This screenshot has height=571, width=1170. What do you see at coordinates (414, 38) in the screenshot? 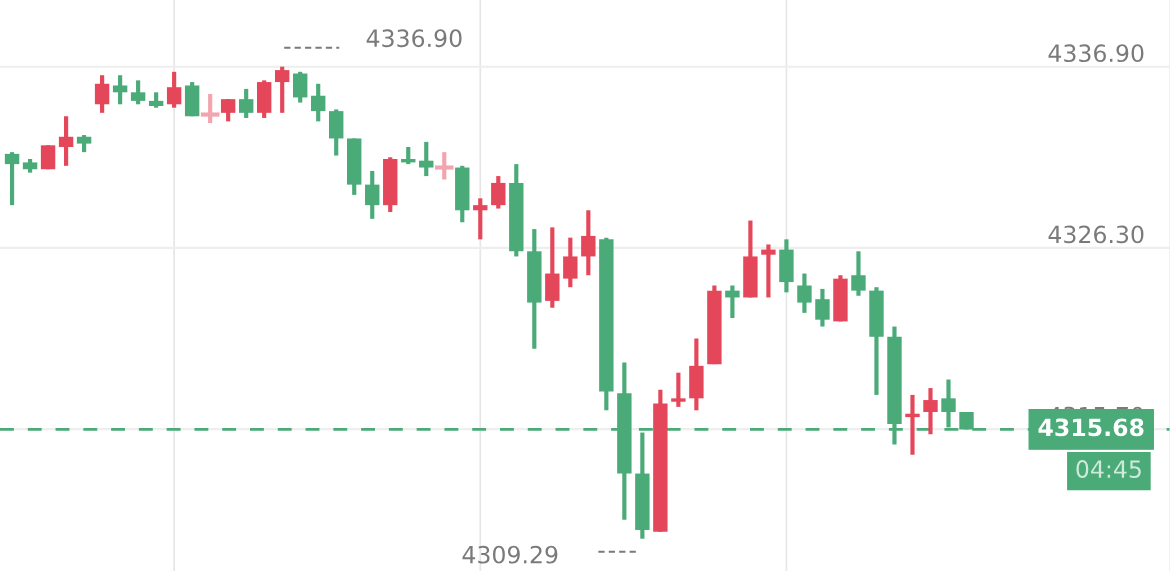
I see `annotation: 4336.90` at bounding box center [414, 38].